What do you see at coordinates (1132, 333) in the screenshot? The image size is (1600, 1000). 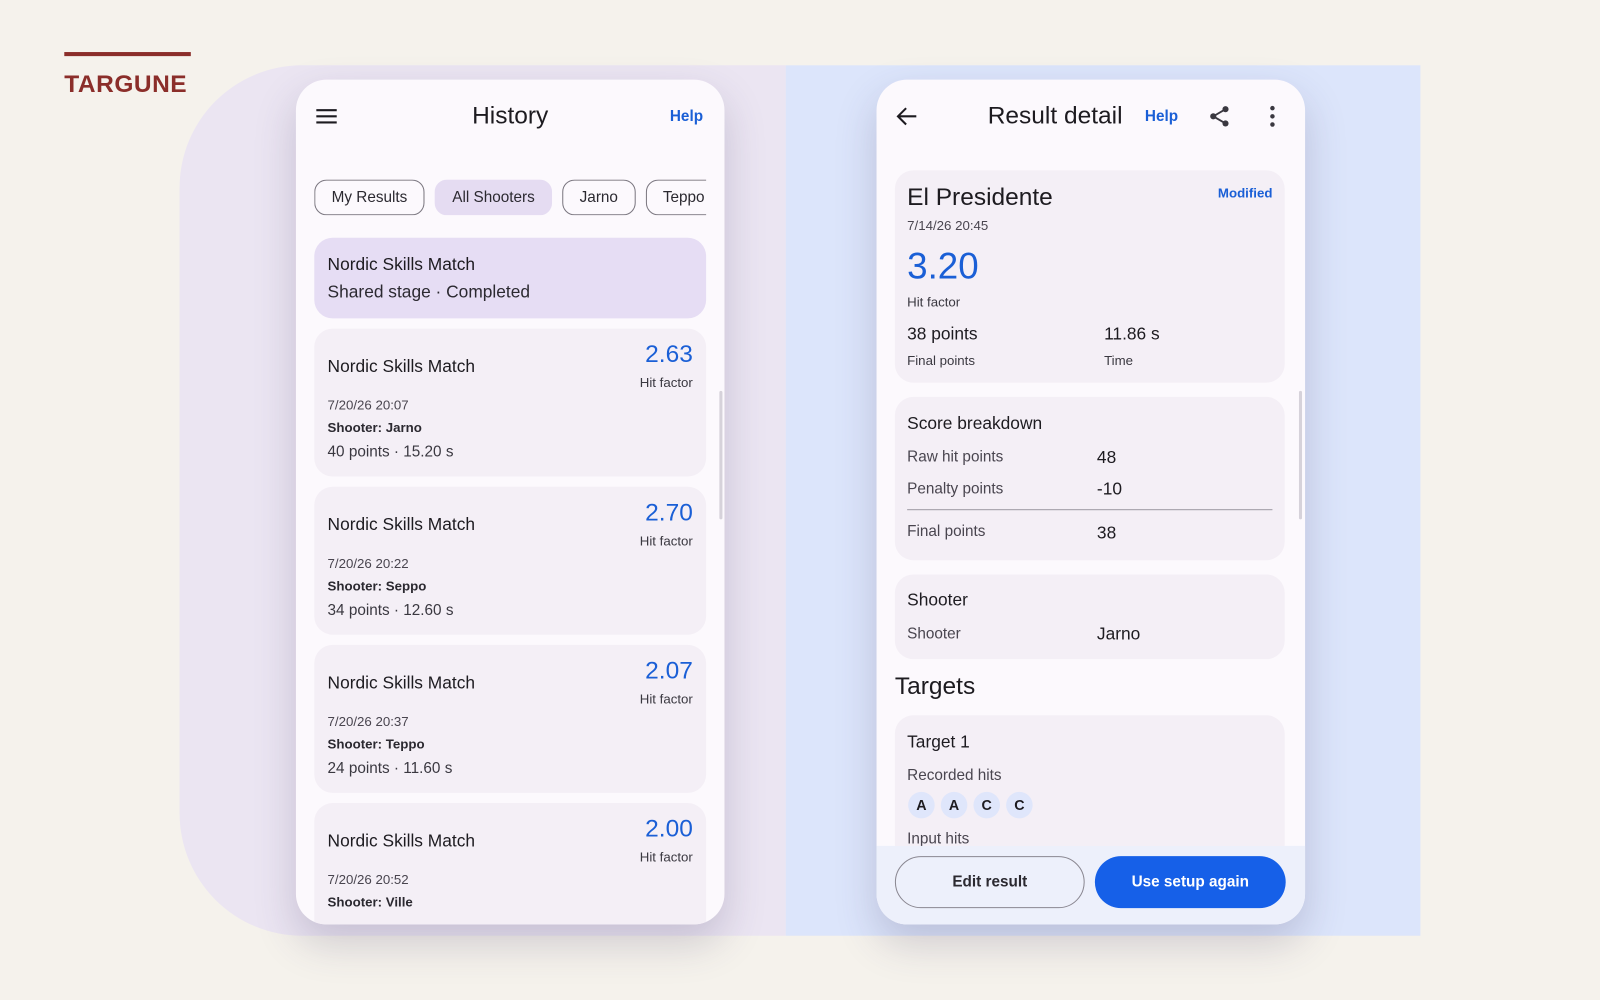 I see `time: 11.86 s` at bounding box center [1132, 333].